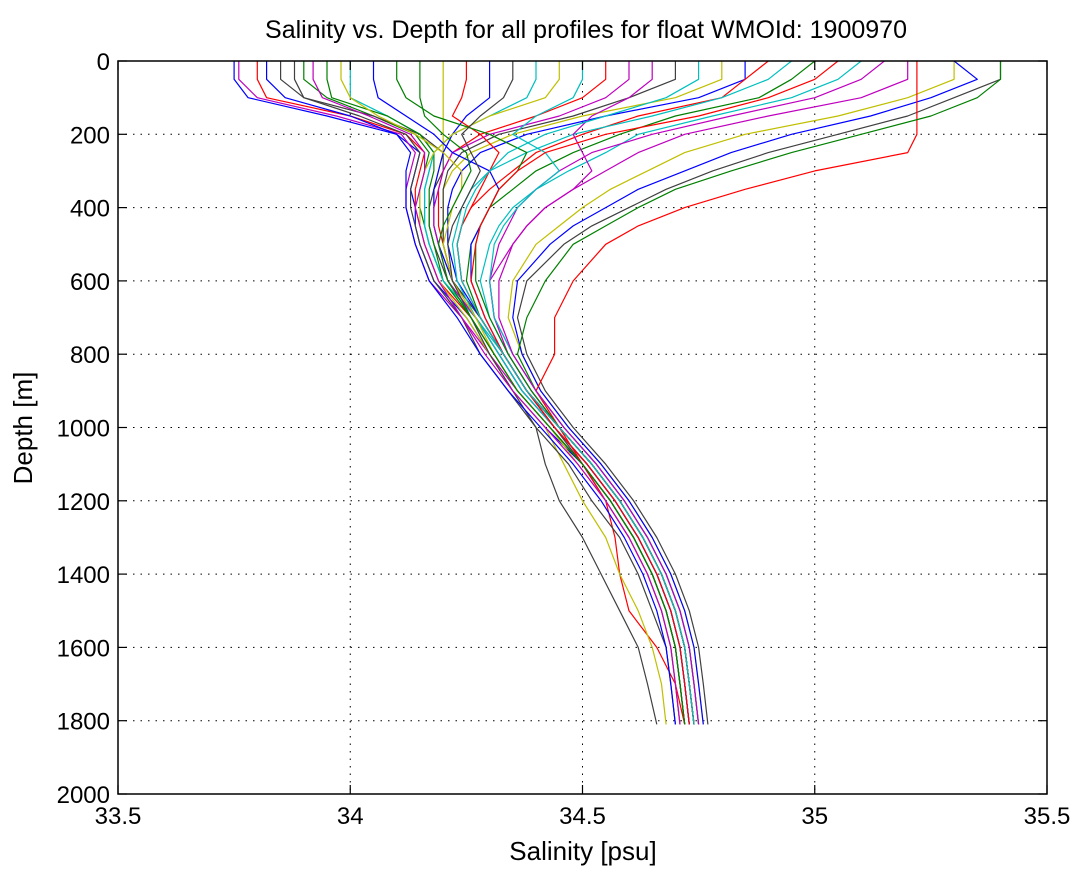 The height and width of the screenshot is (876, 1083). I want to click on y-tick-label: 2000, so click(83, 795).